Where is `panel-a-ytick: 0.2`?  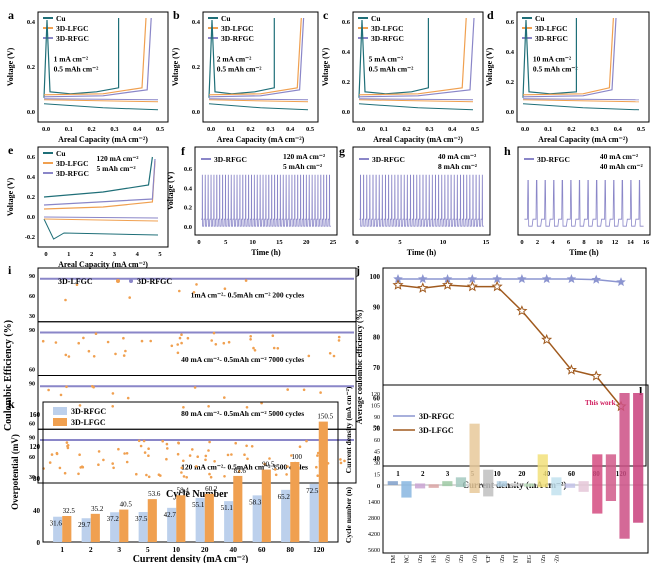 panel-a-ytick: 0.2 is located at coordinates (31, 67).